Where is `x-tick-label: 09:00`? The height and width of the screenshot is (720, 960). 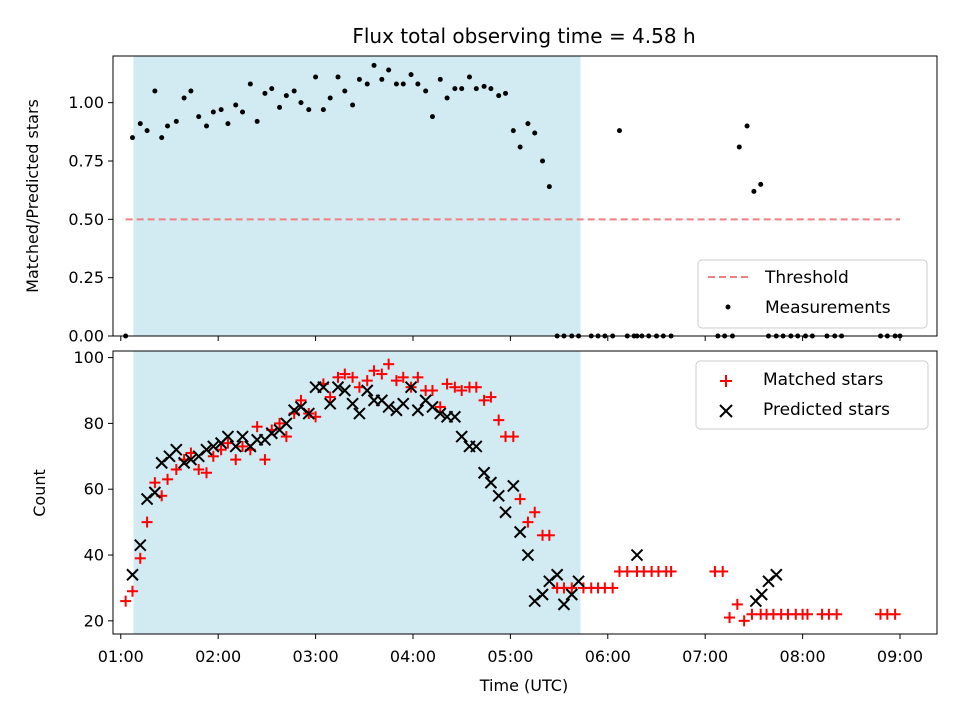
x-tick-label: 09:00 is located at coordinates (900, 656).